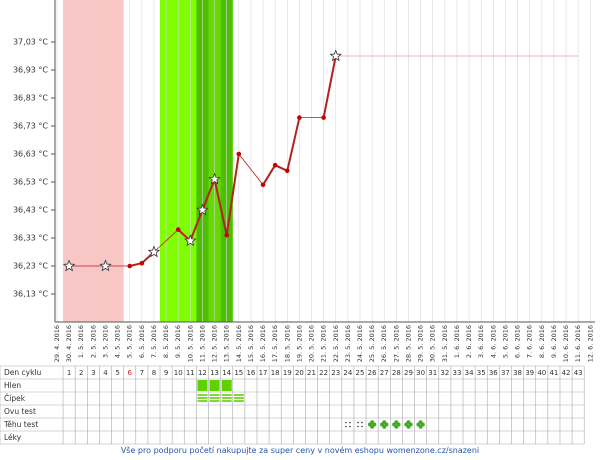 The image size is (600, 460). What do you see at coordinates (493, 341) in the screenshot?
I see `x-tick-label: 4. 6. 2016` at bounding box center [493, 341].